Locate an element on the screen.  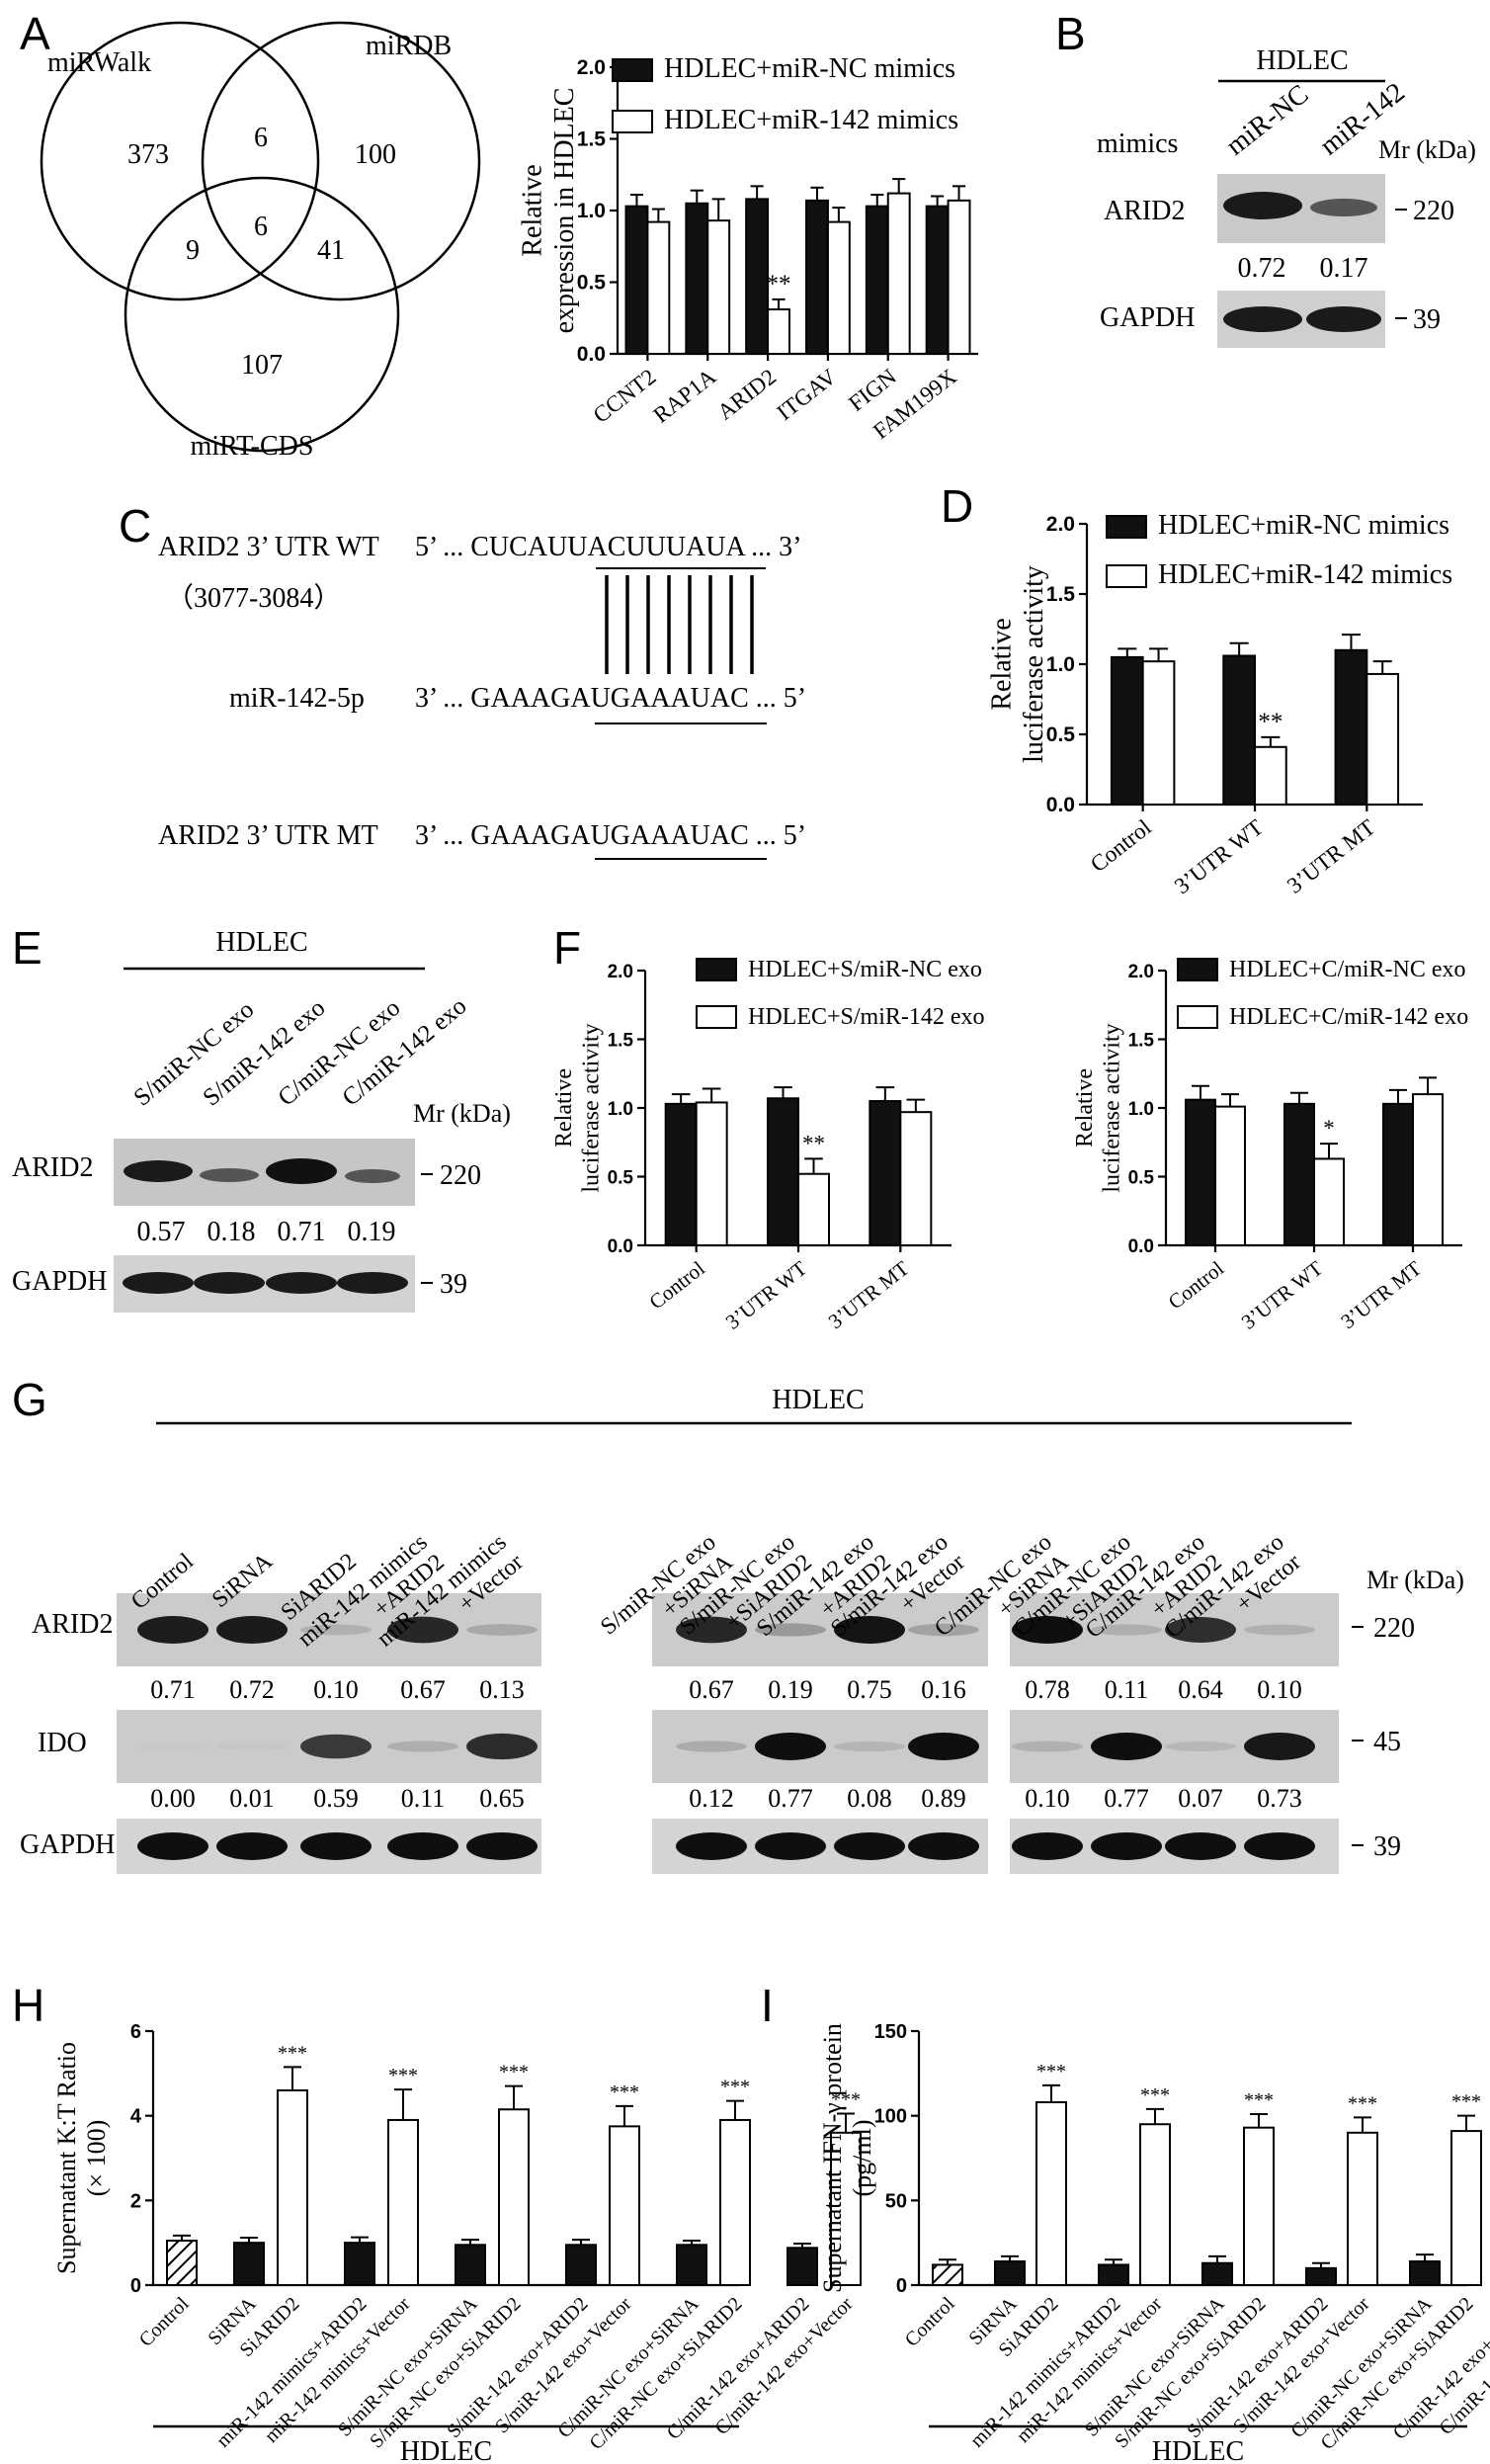
x-tick-label: 3’UTR WT is located at coordinates (766, 1295).